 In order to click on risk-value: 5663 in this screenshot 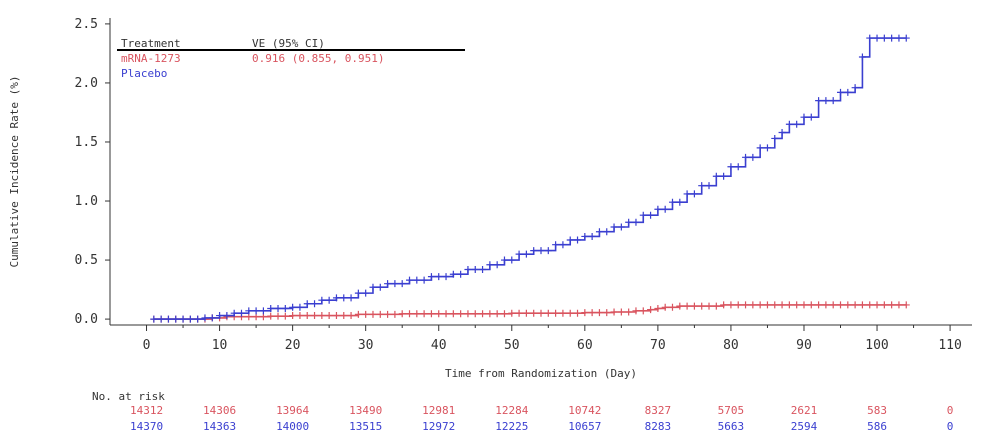, I will do `click(731, 426)`.